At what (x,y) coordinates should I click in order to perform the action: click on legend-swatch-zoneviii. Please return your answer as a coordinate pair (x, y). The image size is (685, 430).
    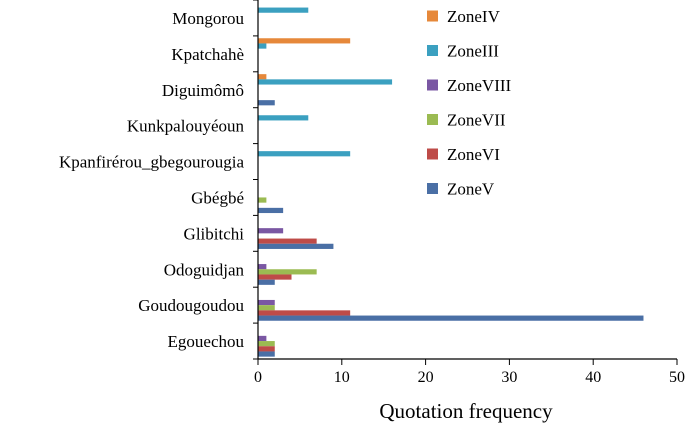
    Looking at the image, I should click on (432, 85).